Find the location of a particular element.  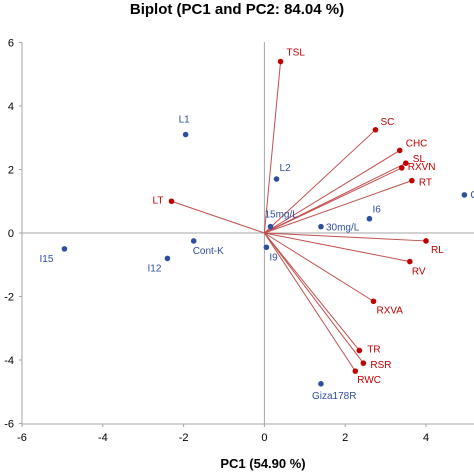

observation-label-15mg-l: 15mg/L is located at coordinates (281, 215).